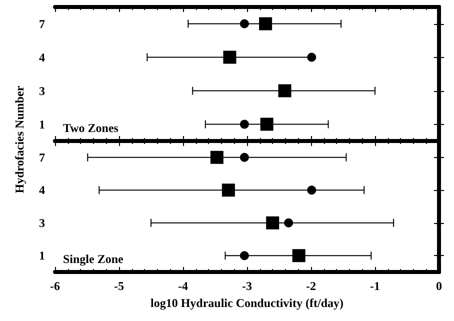  I want to click on x-tick-label: 0, so click(439, 286).